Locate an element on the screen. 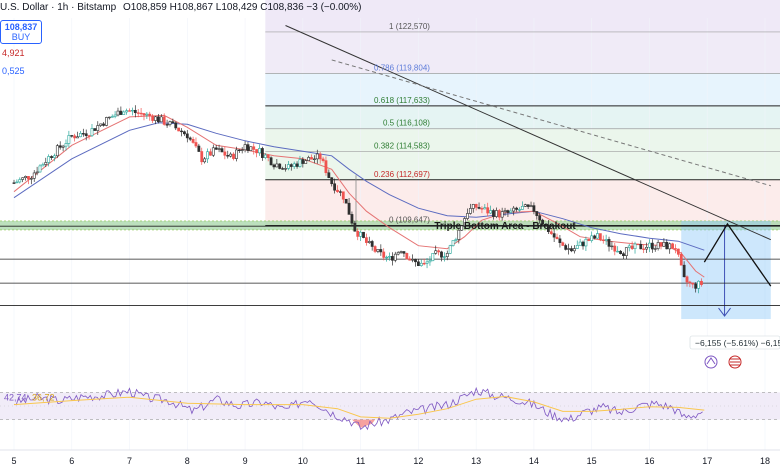  x-axis: 5 6 7 8 9 10 11 12 13 14 15 16 17 18 is located at coordinates (390, 457).